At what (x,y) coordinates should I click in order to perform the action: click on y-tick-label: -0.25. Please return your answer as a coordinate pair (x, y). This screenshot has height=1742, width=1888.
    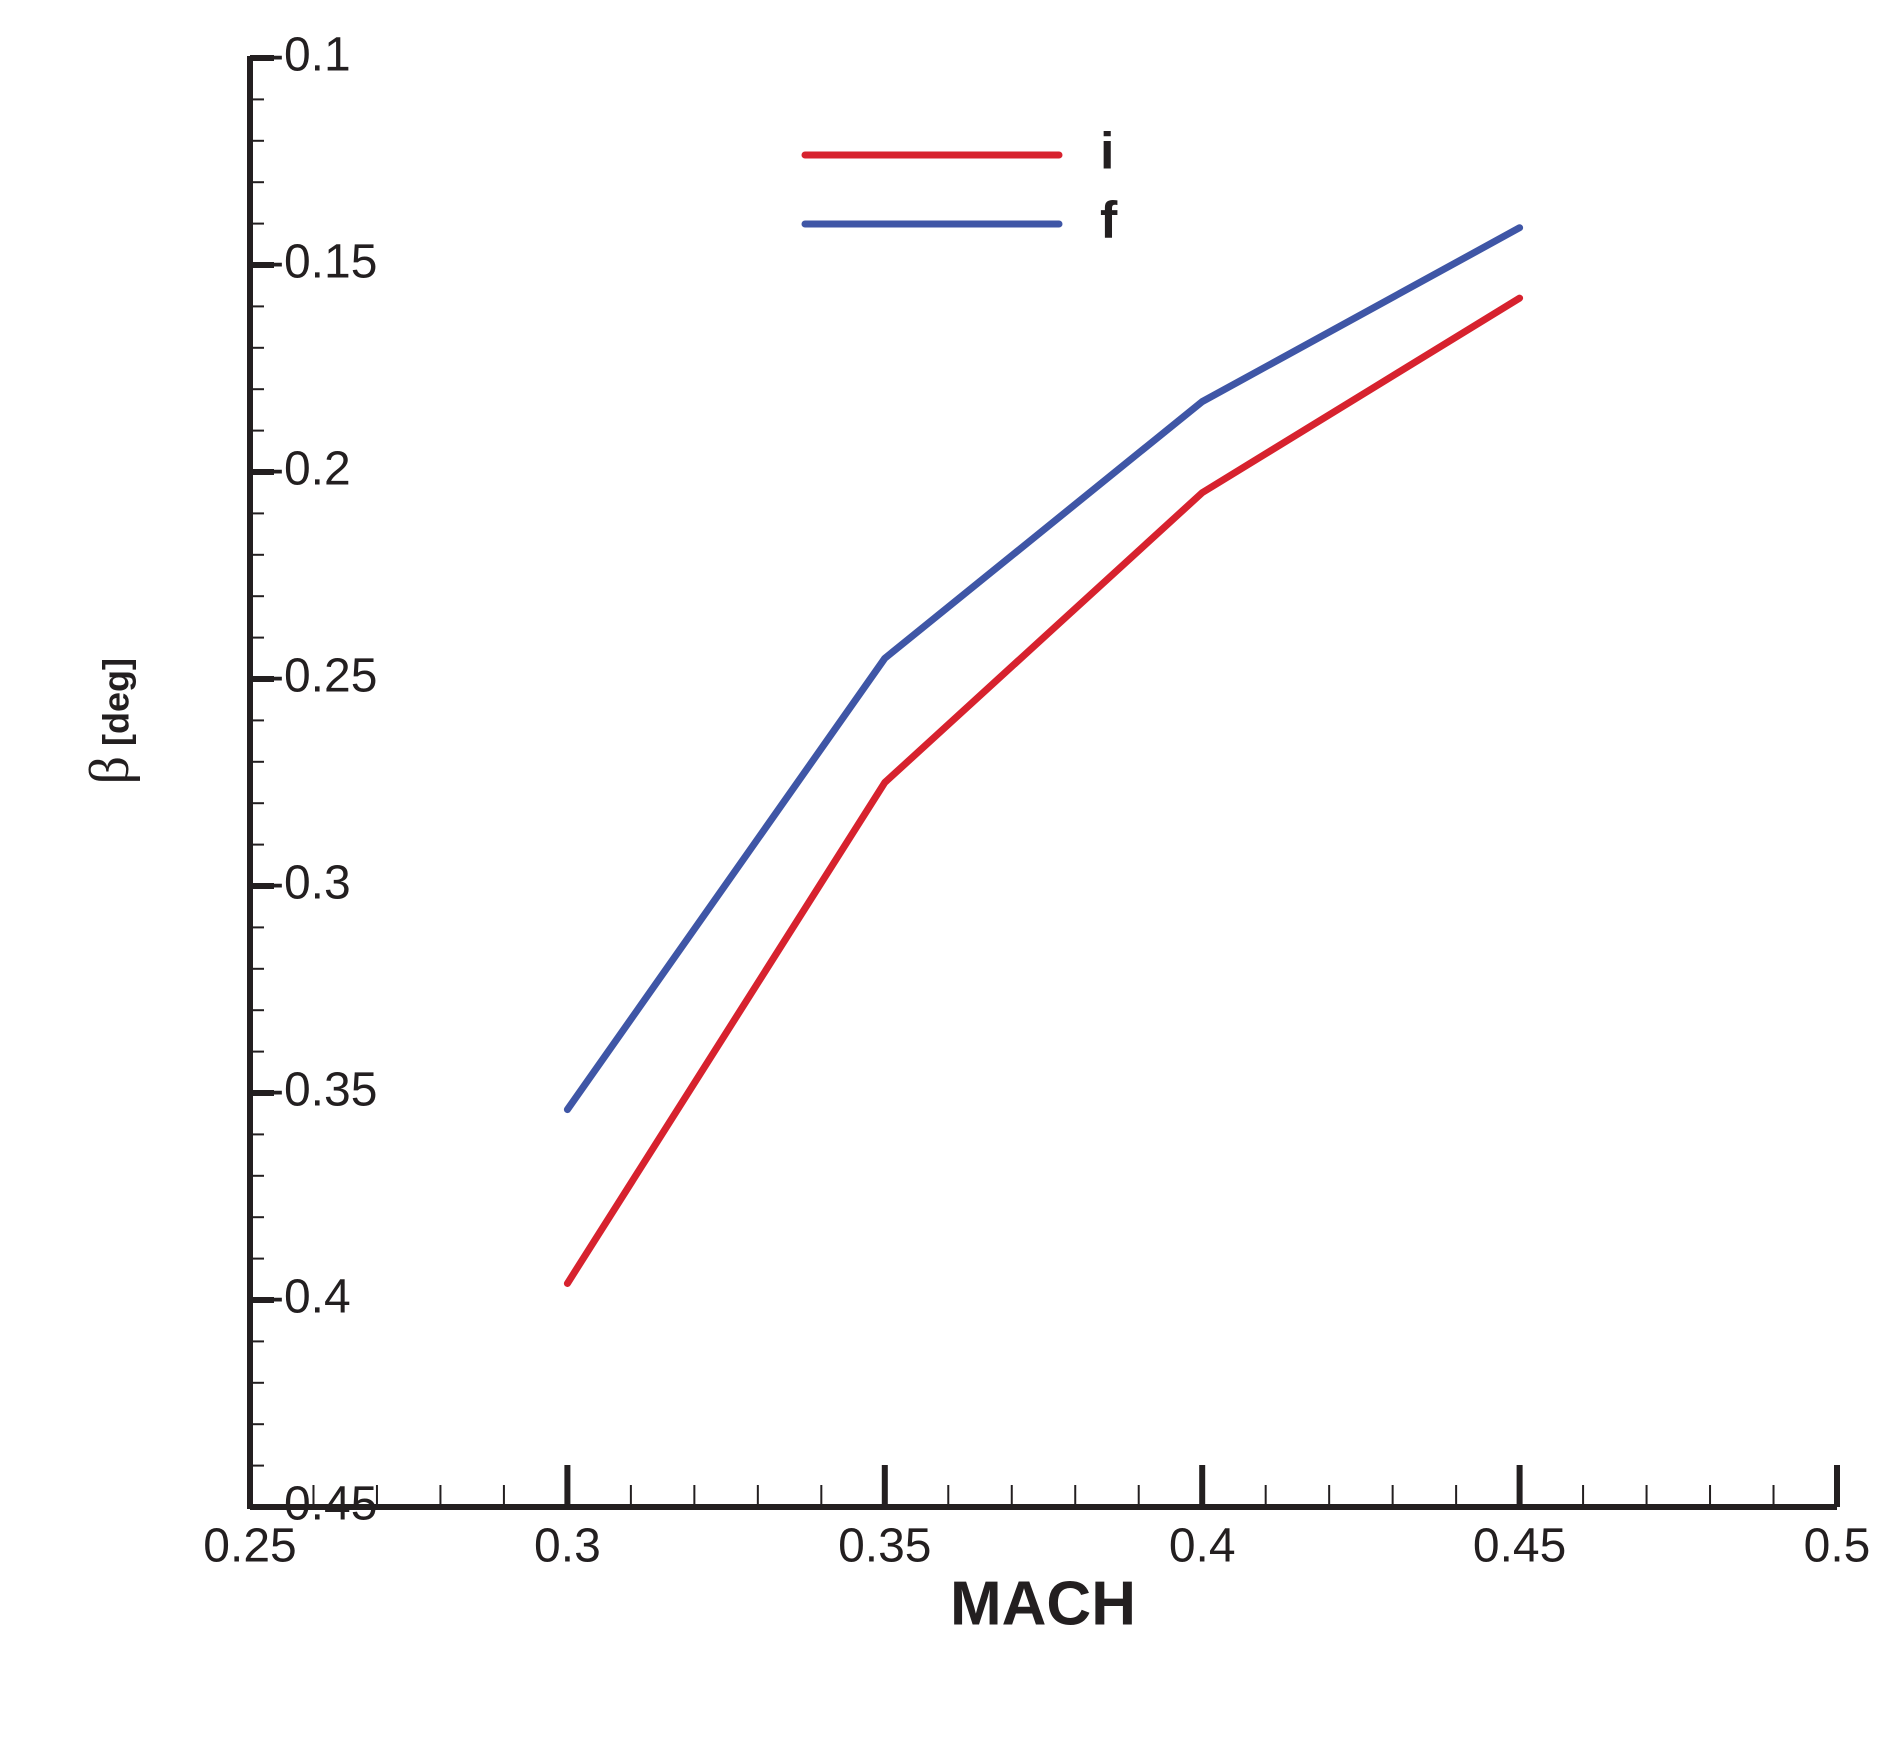
    Looking at the image, I should click on (322, 676).